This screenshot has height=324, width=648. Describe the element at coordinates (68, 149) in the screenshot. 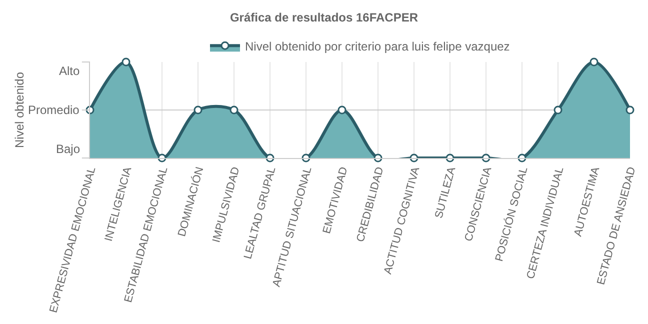

I see `text: Bajo` at that location.